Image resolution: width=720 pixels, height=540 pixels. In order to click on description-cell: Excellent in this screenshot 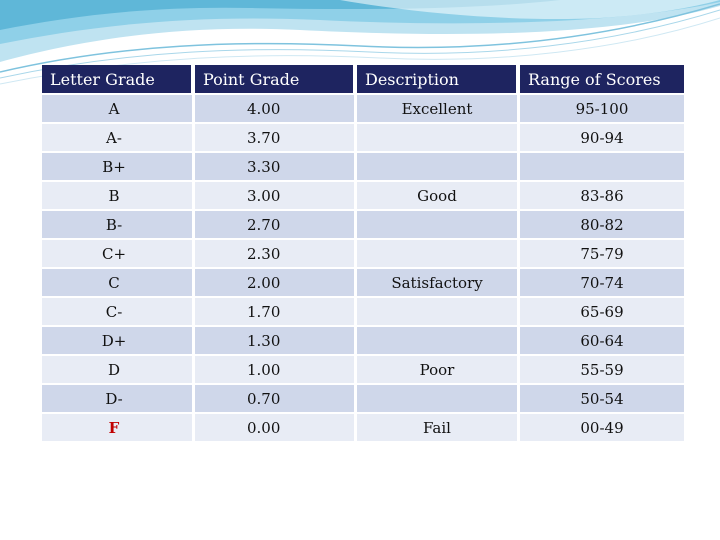, I will do `click(438, 109)`.